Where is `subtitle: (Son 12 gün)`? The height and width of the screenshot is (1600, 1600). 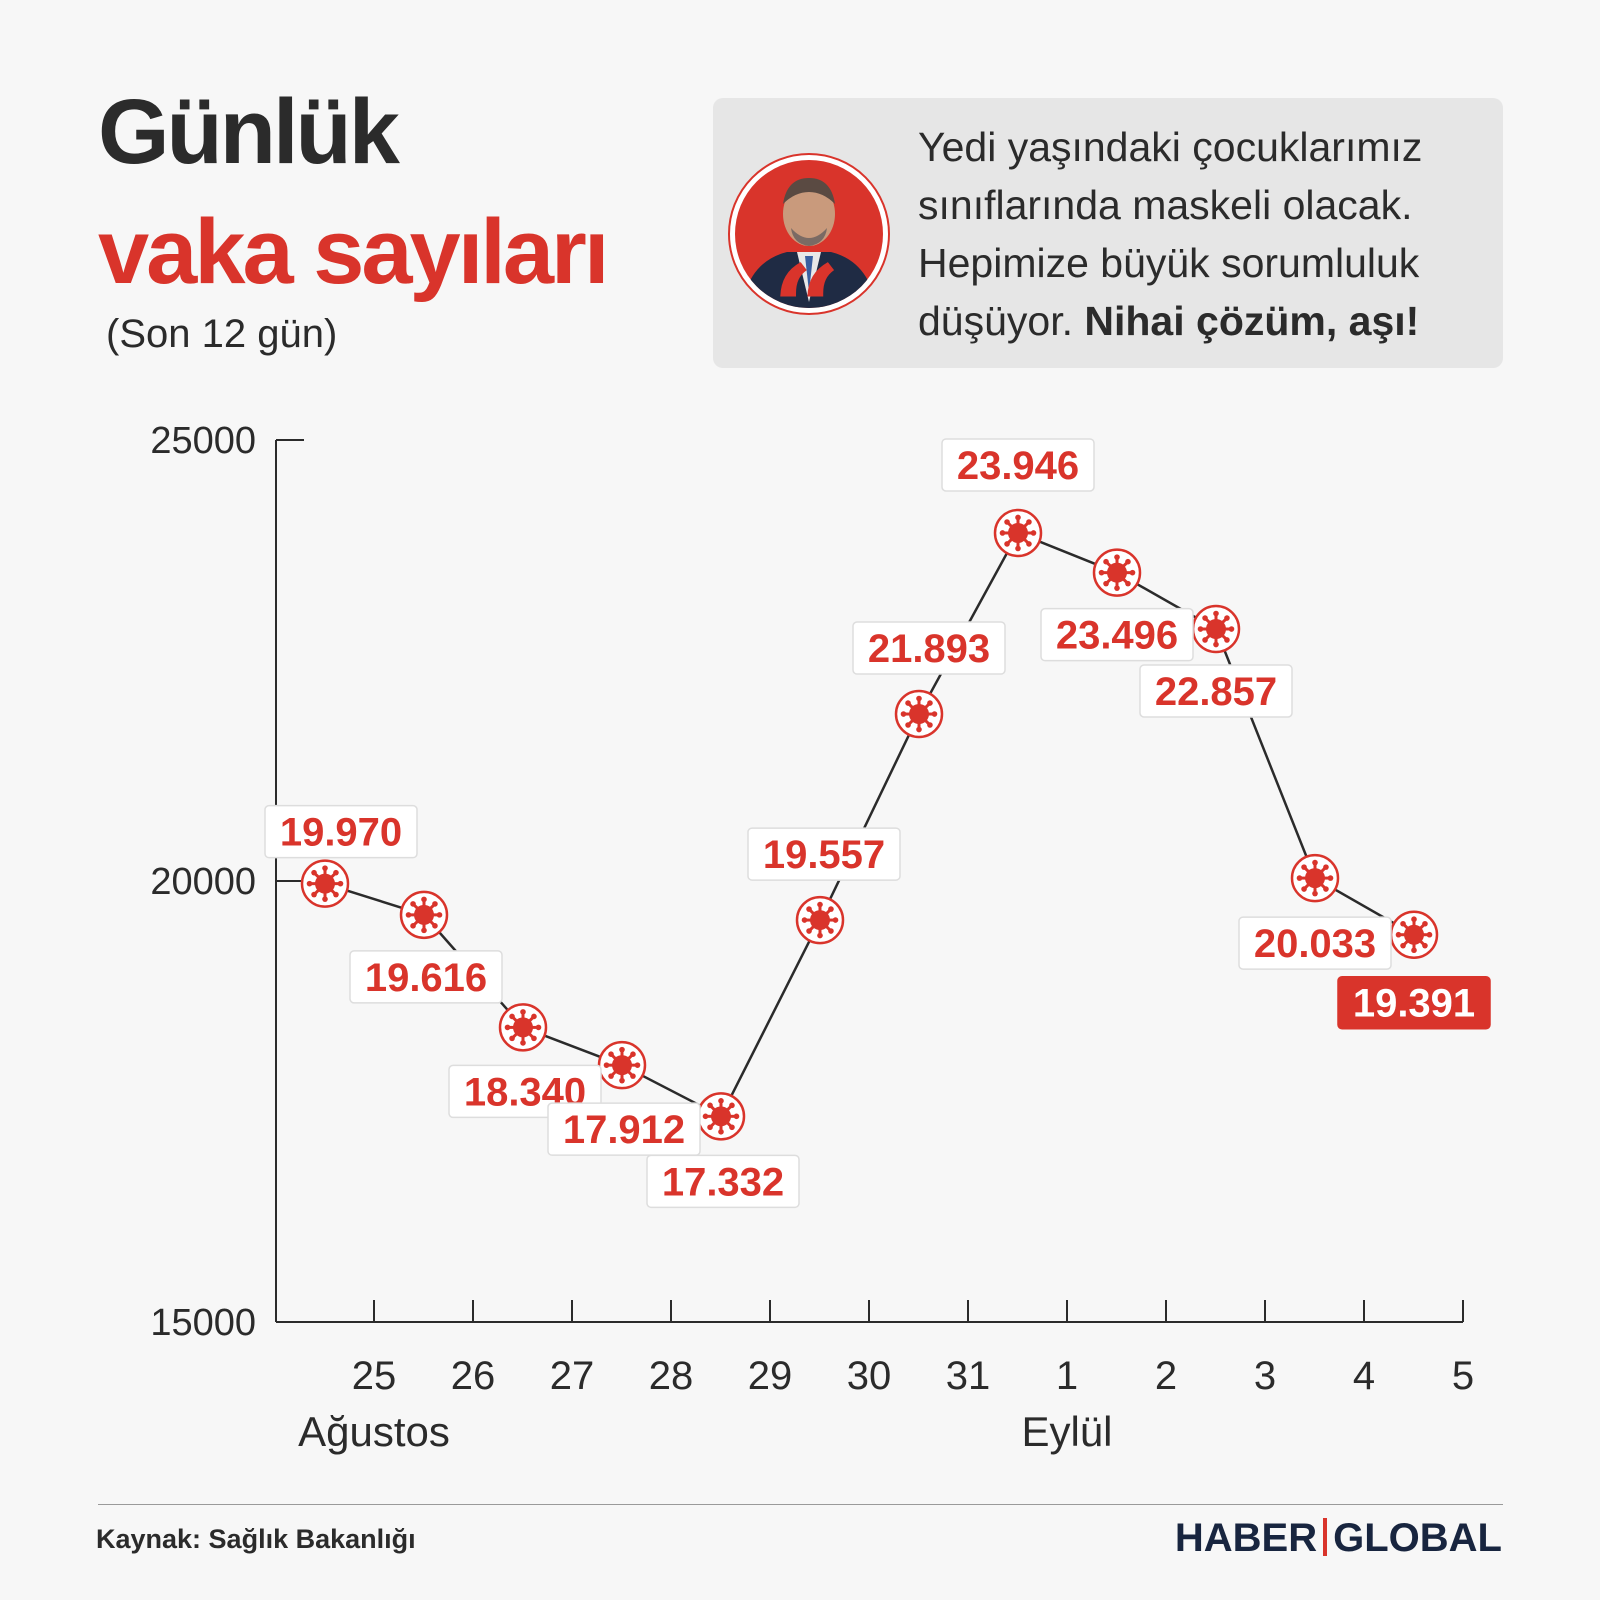 subtitle: (Son 12 gün) is located at coordinates (222, 334).